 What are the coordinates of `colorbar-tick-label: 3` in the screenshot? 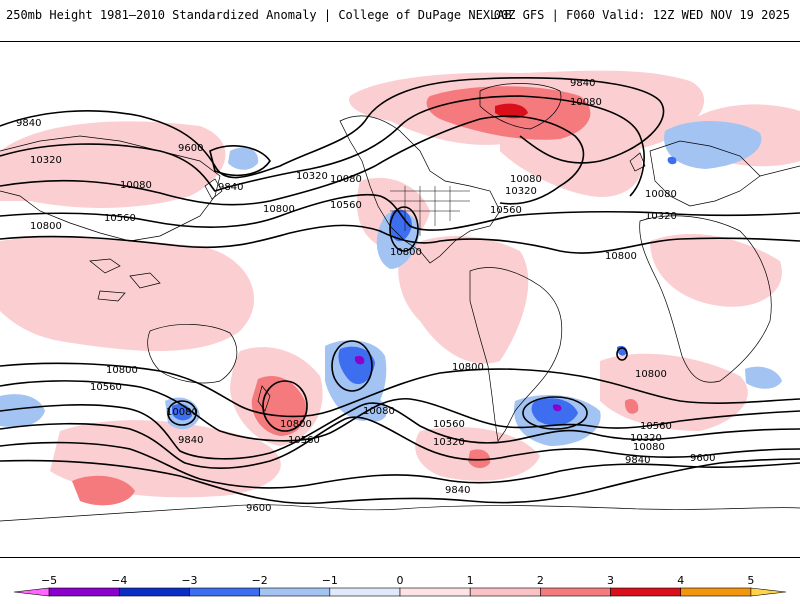 It's located at (610, 580).